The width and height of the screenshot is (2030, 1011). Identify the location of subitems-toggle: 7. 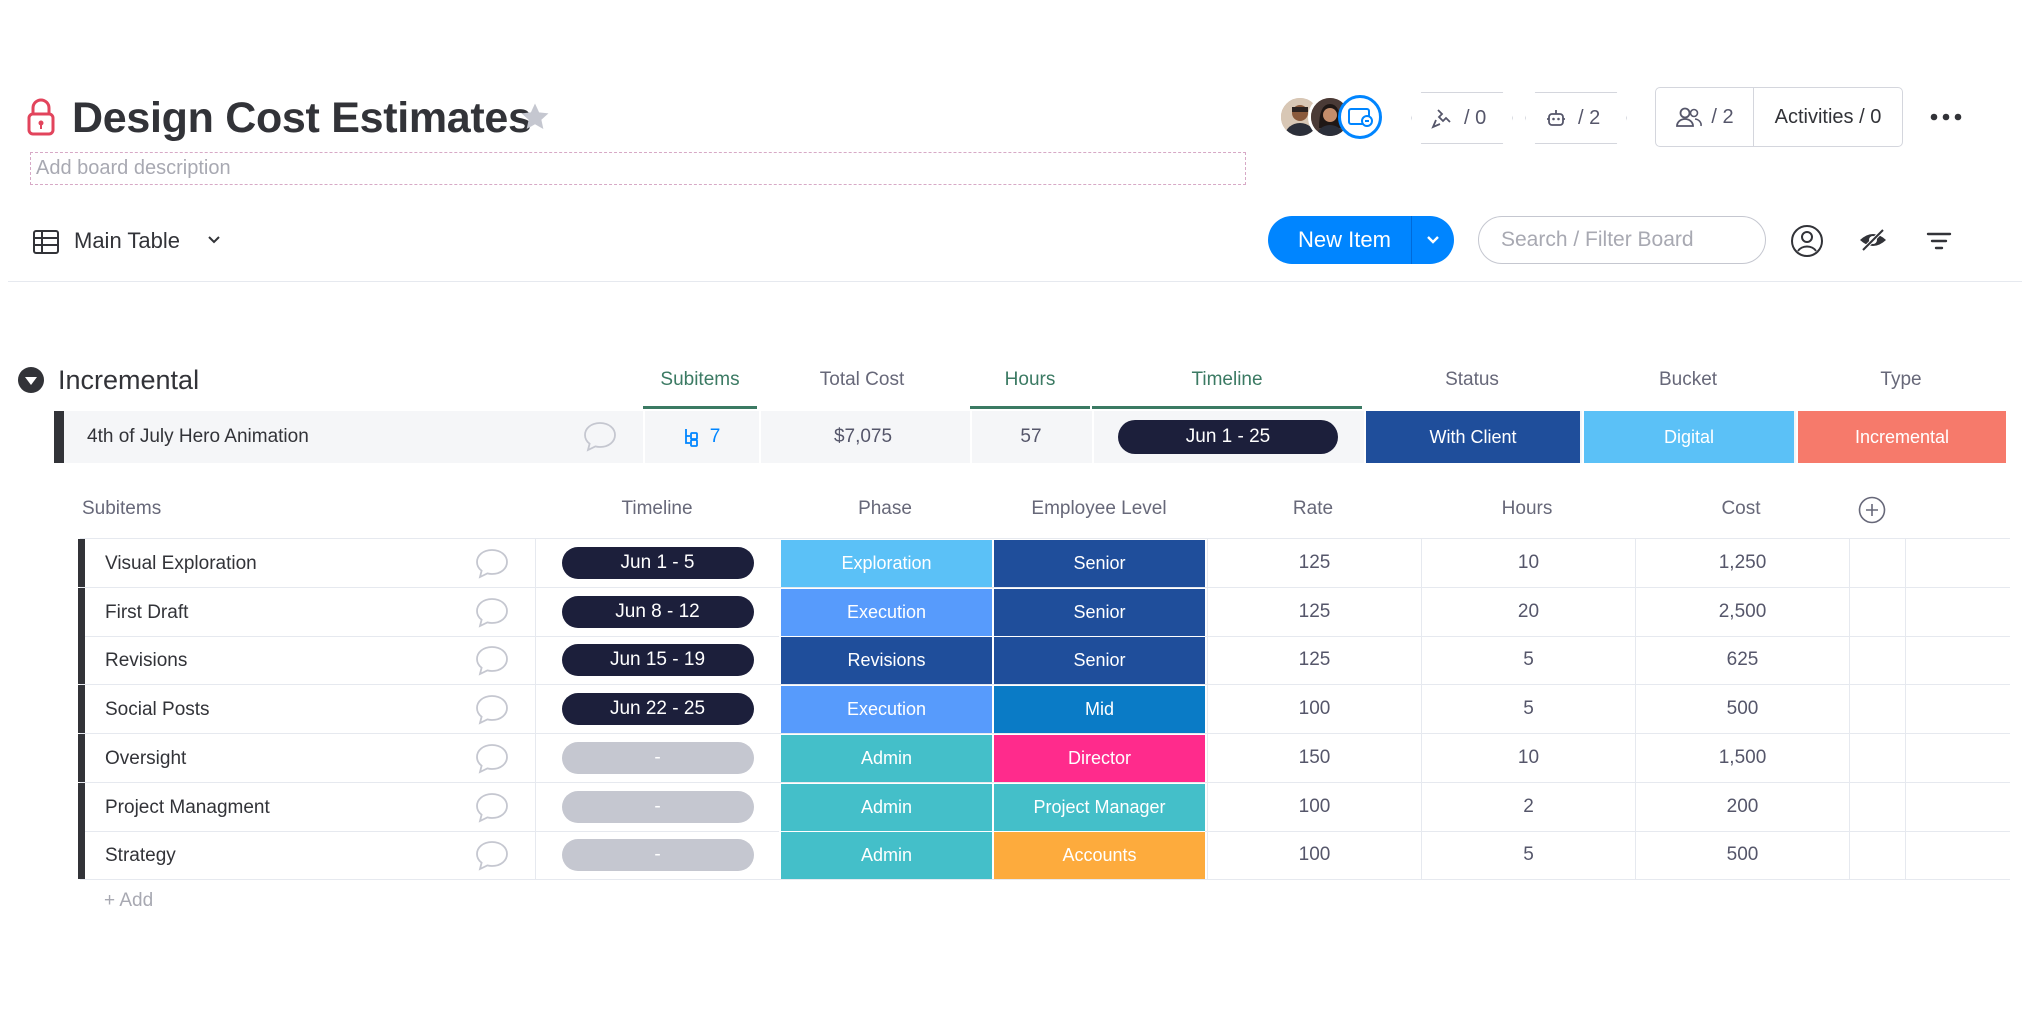
(700, 437).